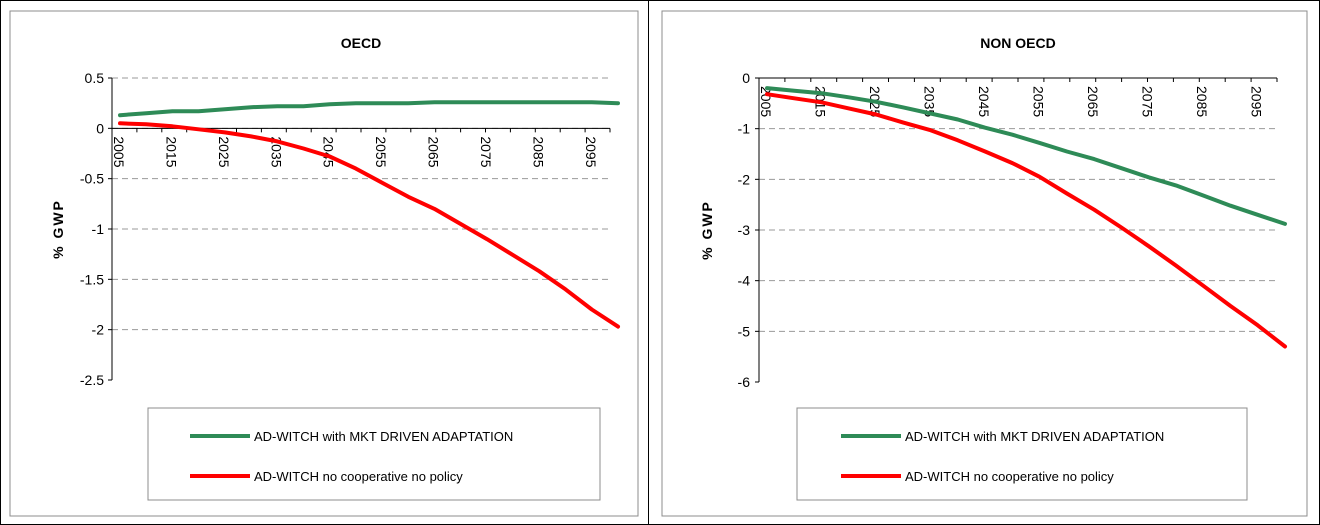 The image size is (1320, 525). Describe the element at coordinates (744, 230) in the screenshot. I see `y-tick-label: -3` at that location.